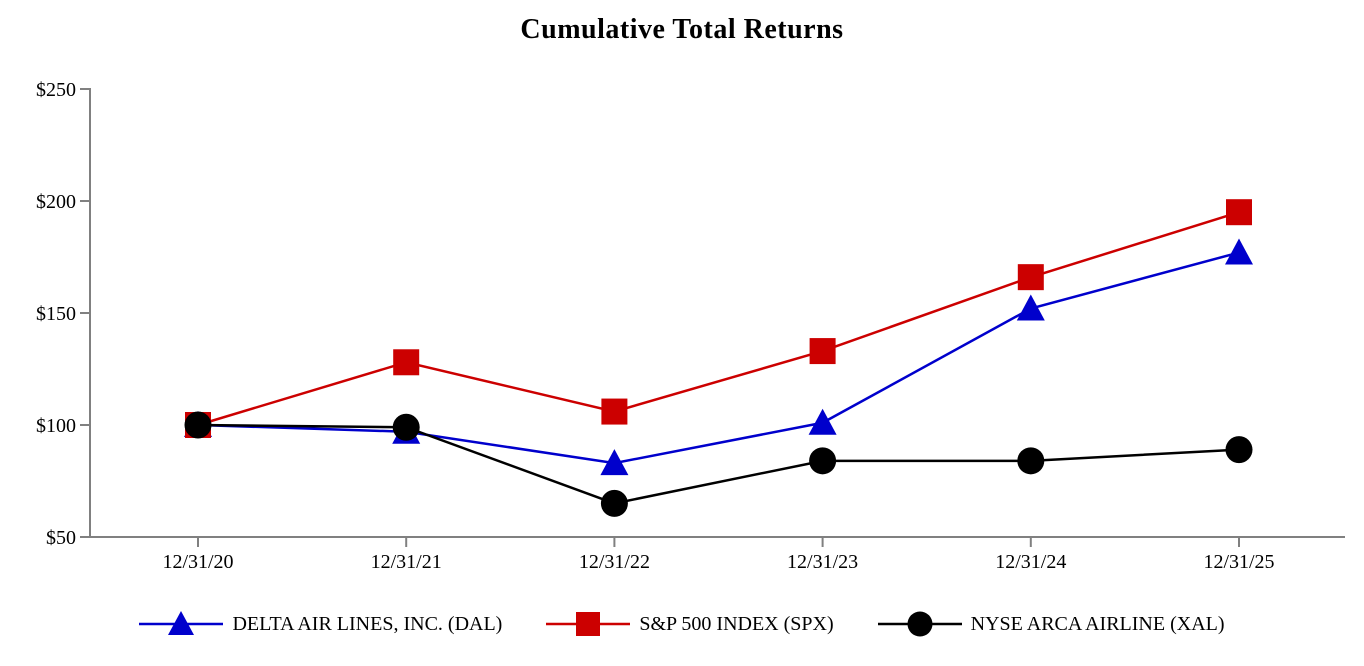 The width and height of the screenshot is (1364, 666). I want to click on y-tick-label: $100, so click(56, 426).